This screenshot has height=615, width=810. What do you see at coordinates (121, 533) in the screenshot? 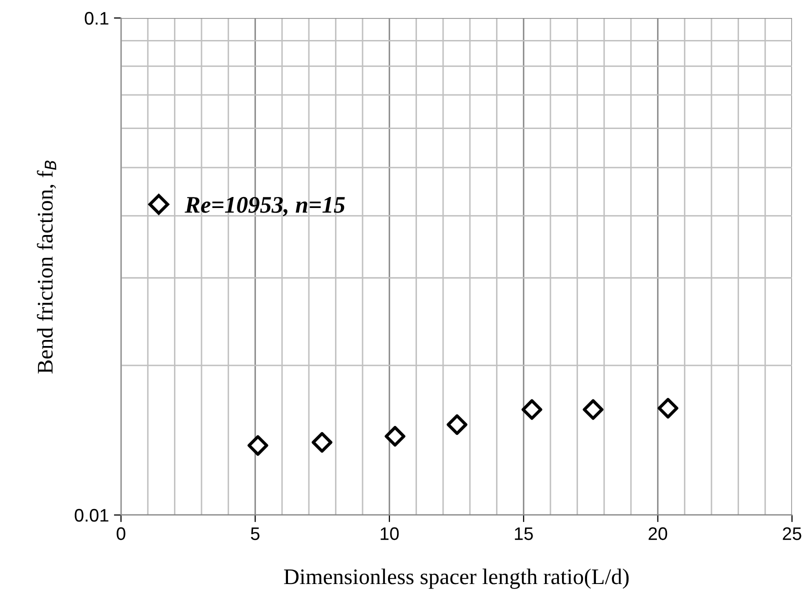
I see `x-tick-label: 0` at bounding box center [121, 533].